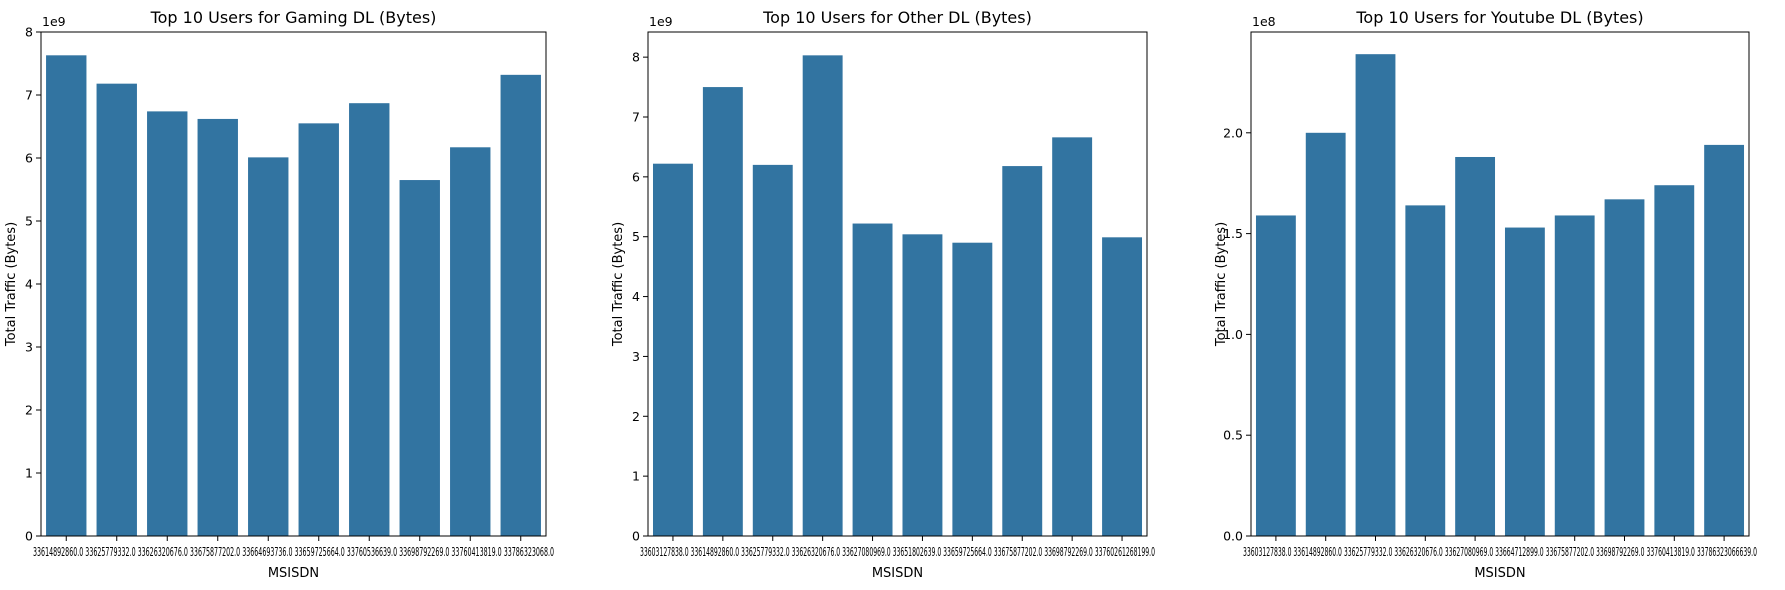 The width and height of the screenshot is (1785, 590). Describe the element at coordinates (1233, 536) in the screenshot. I see `y-tick-label: 0.0` at that location.